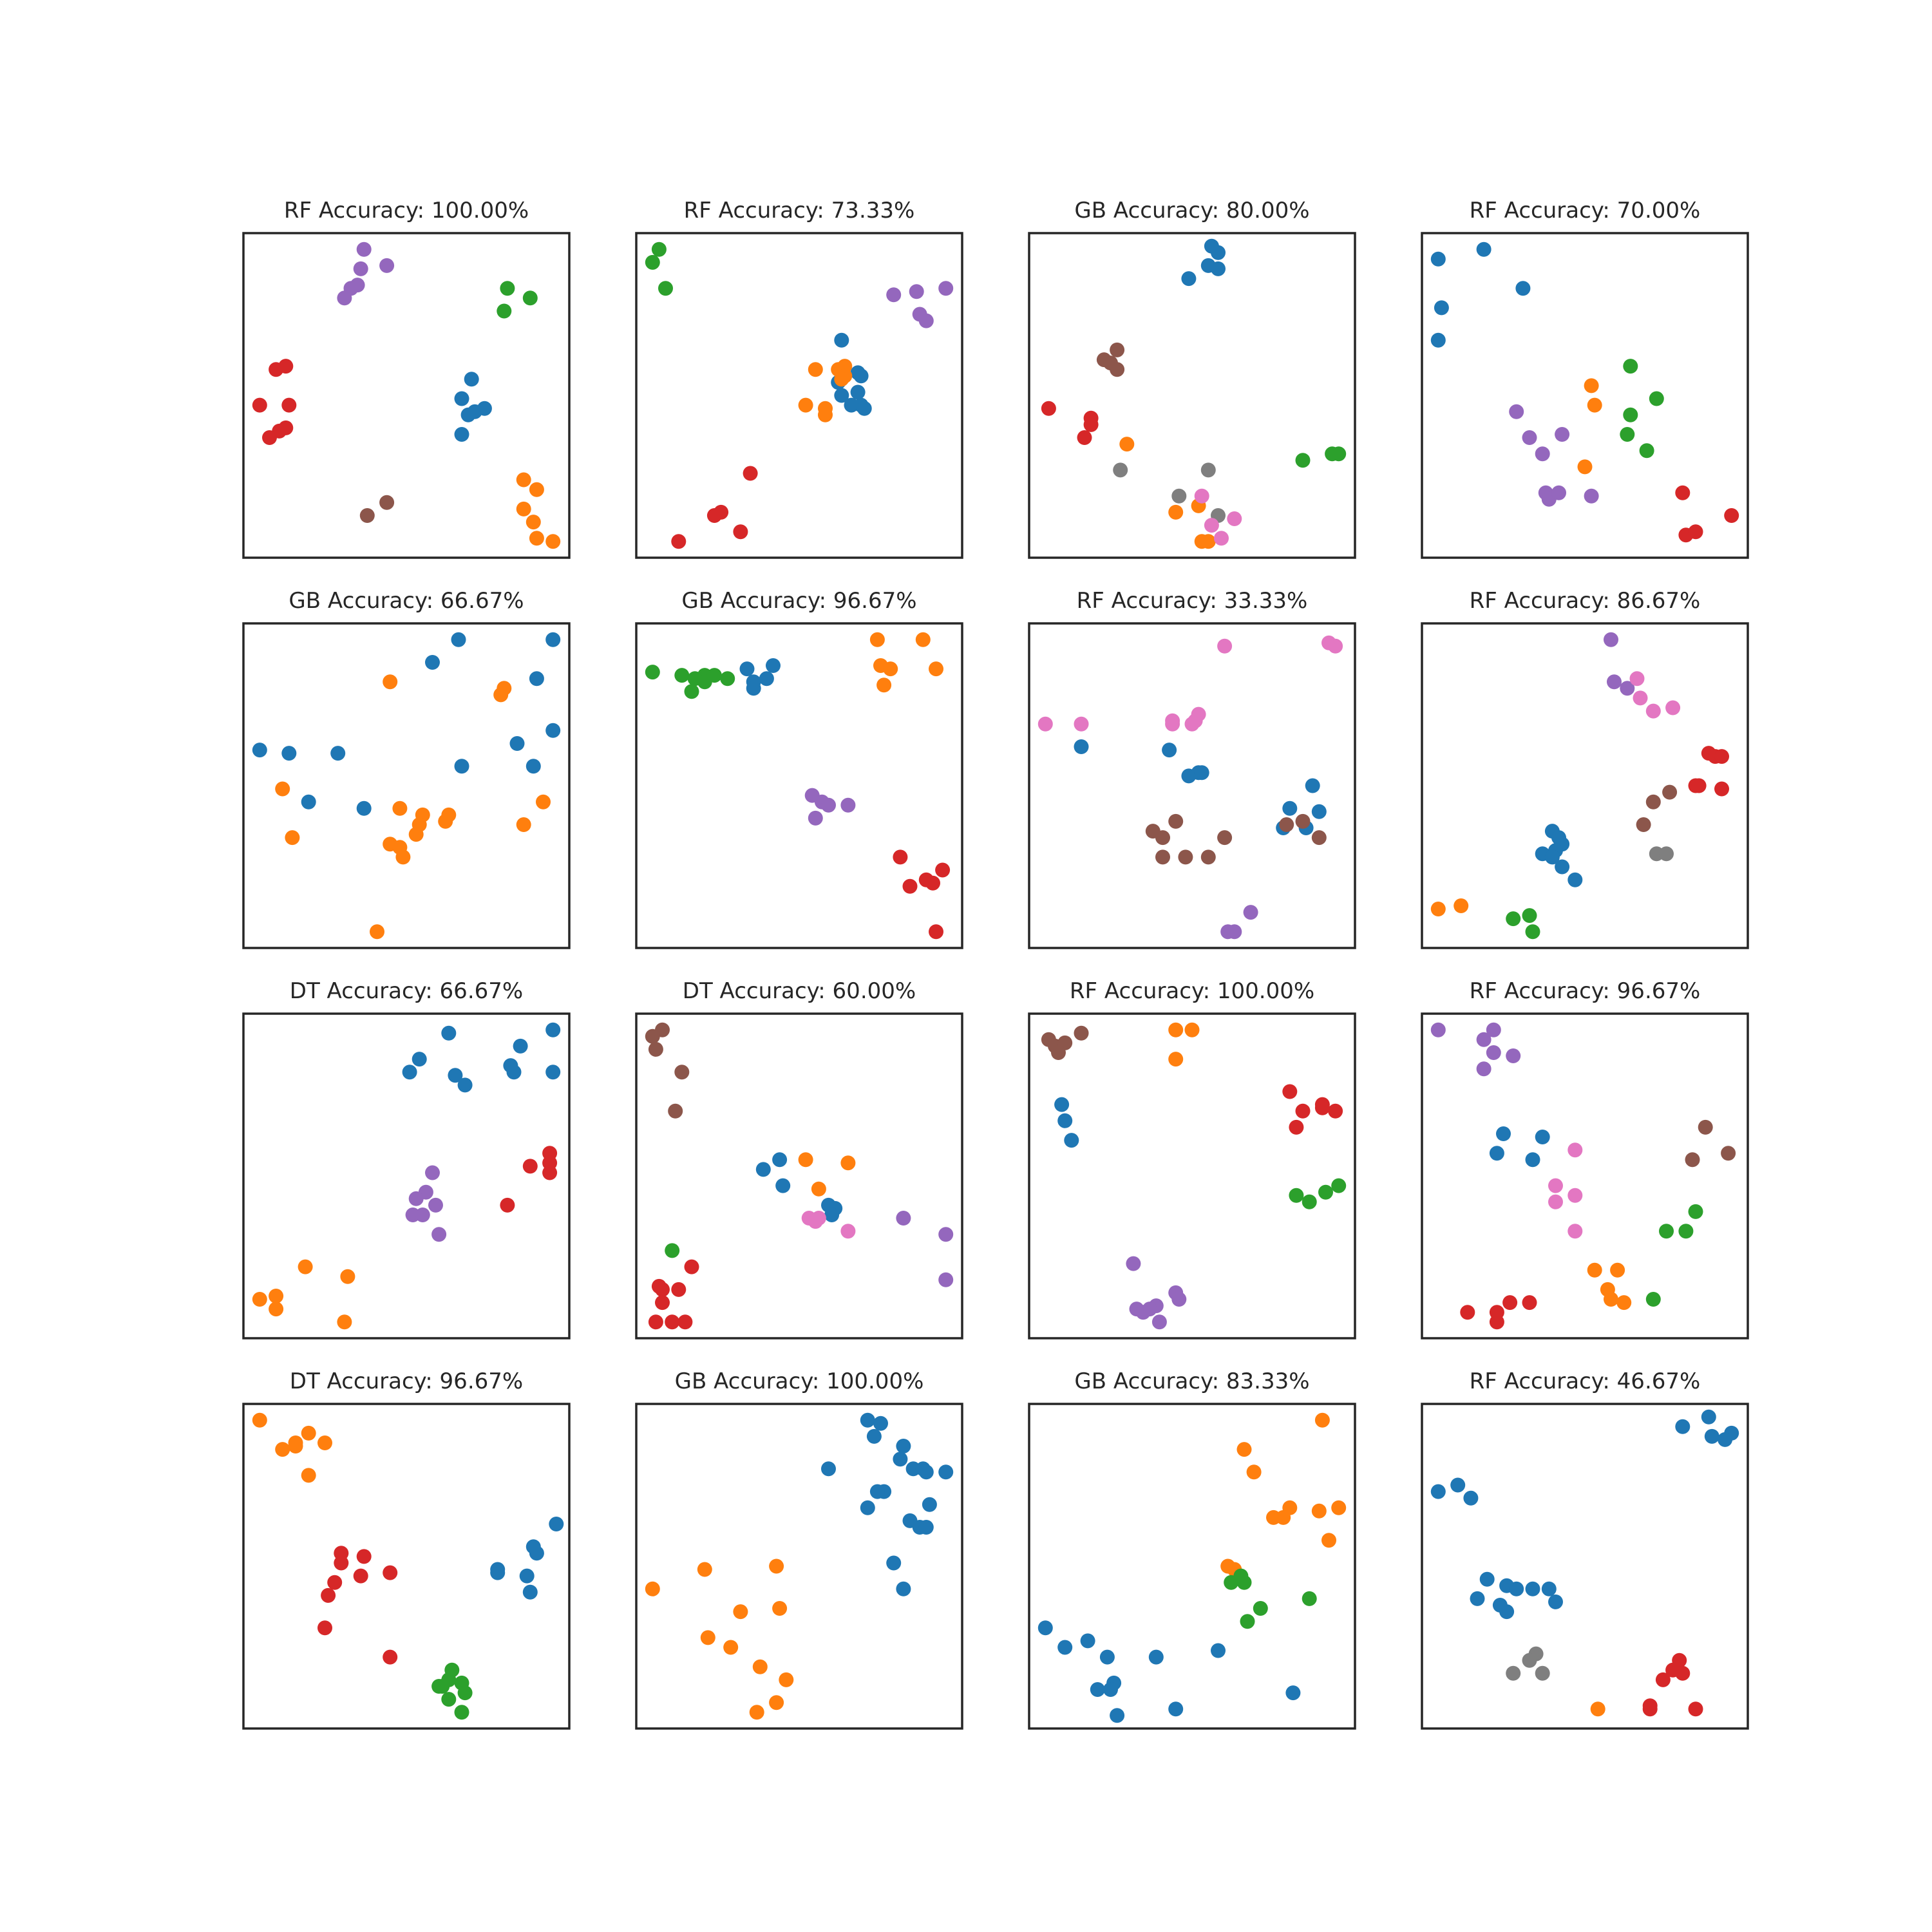  I want to click on panel-title: DT Accuracy: 60.00%, so click(799, 991).